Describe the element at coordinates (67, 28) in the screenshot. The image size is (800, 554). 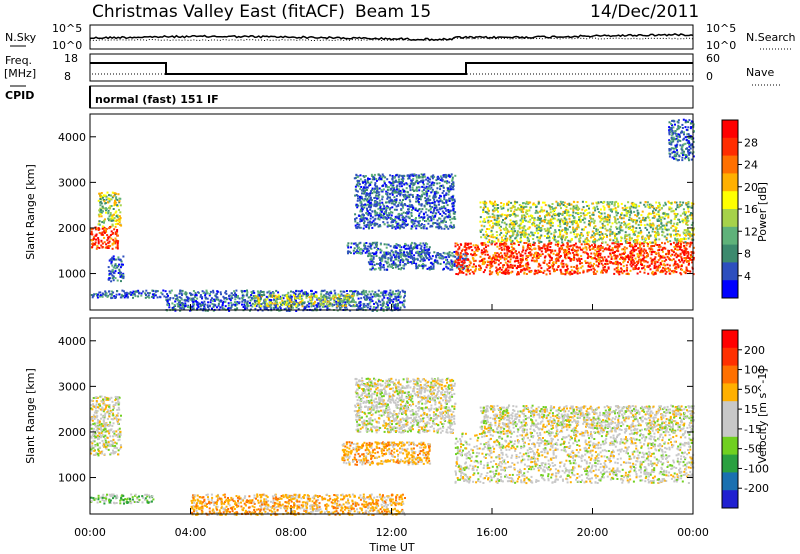
I see `noise-left-tick-top: 10^5` at that location.